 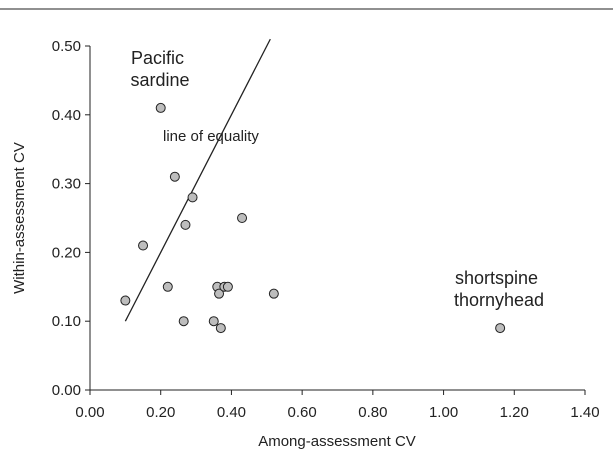 I want to click on pacific-sardine-label: Pacific sardine, so click(x=159, y=69).